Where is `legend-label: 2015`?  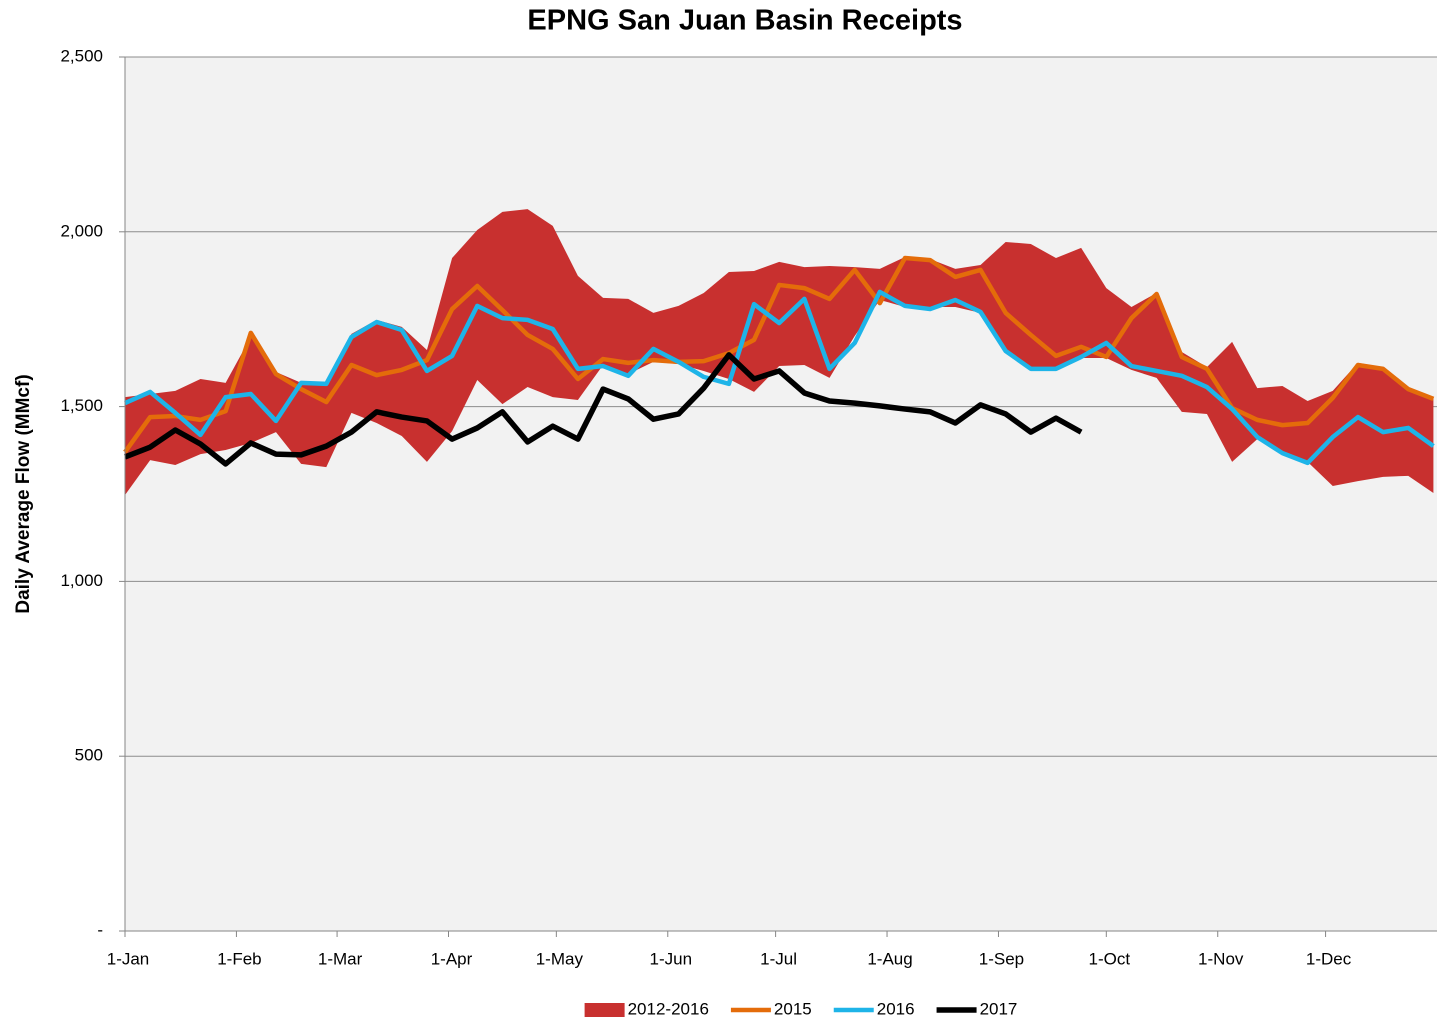
legend-label: 2015 is located at coordinates (793, 1008).